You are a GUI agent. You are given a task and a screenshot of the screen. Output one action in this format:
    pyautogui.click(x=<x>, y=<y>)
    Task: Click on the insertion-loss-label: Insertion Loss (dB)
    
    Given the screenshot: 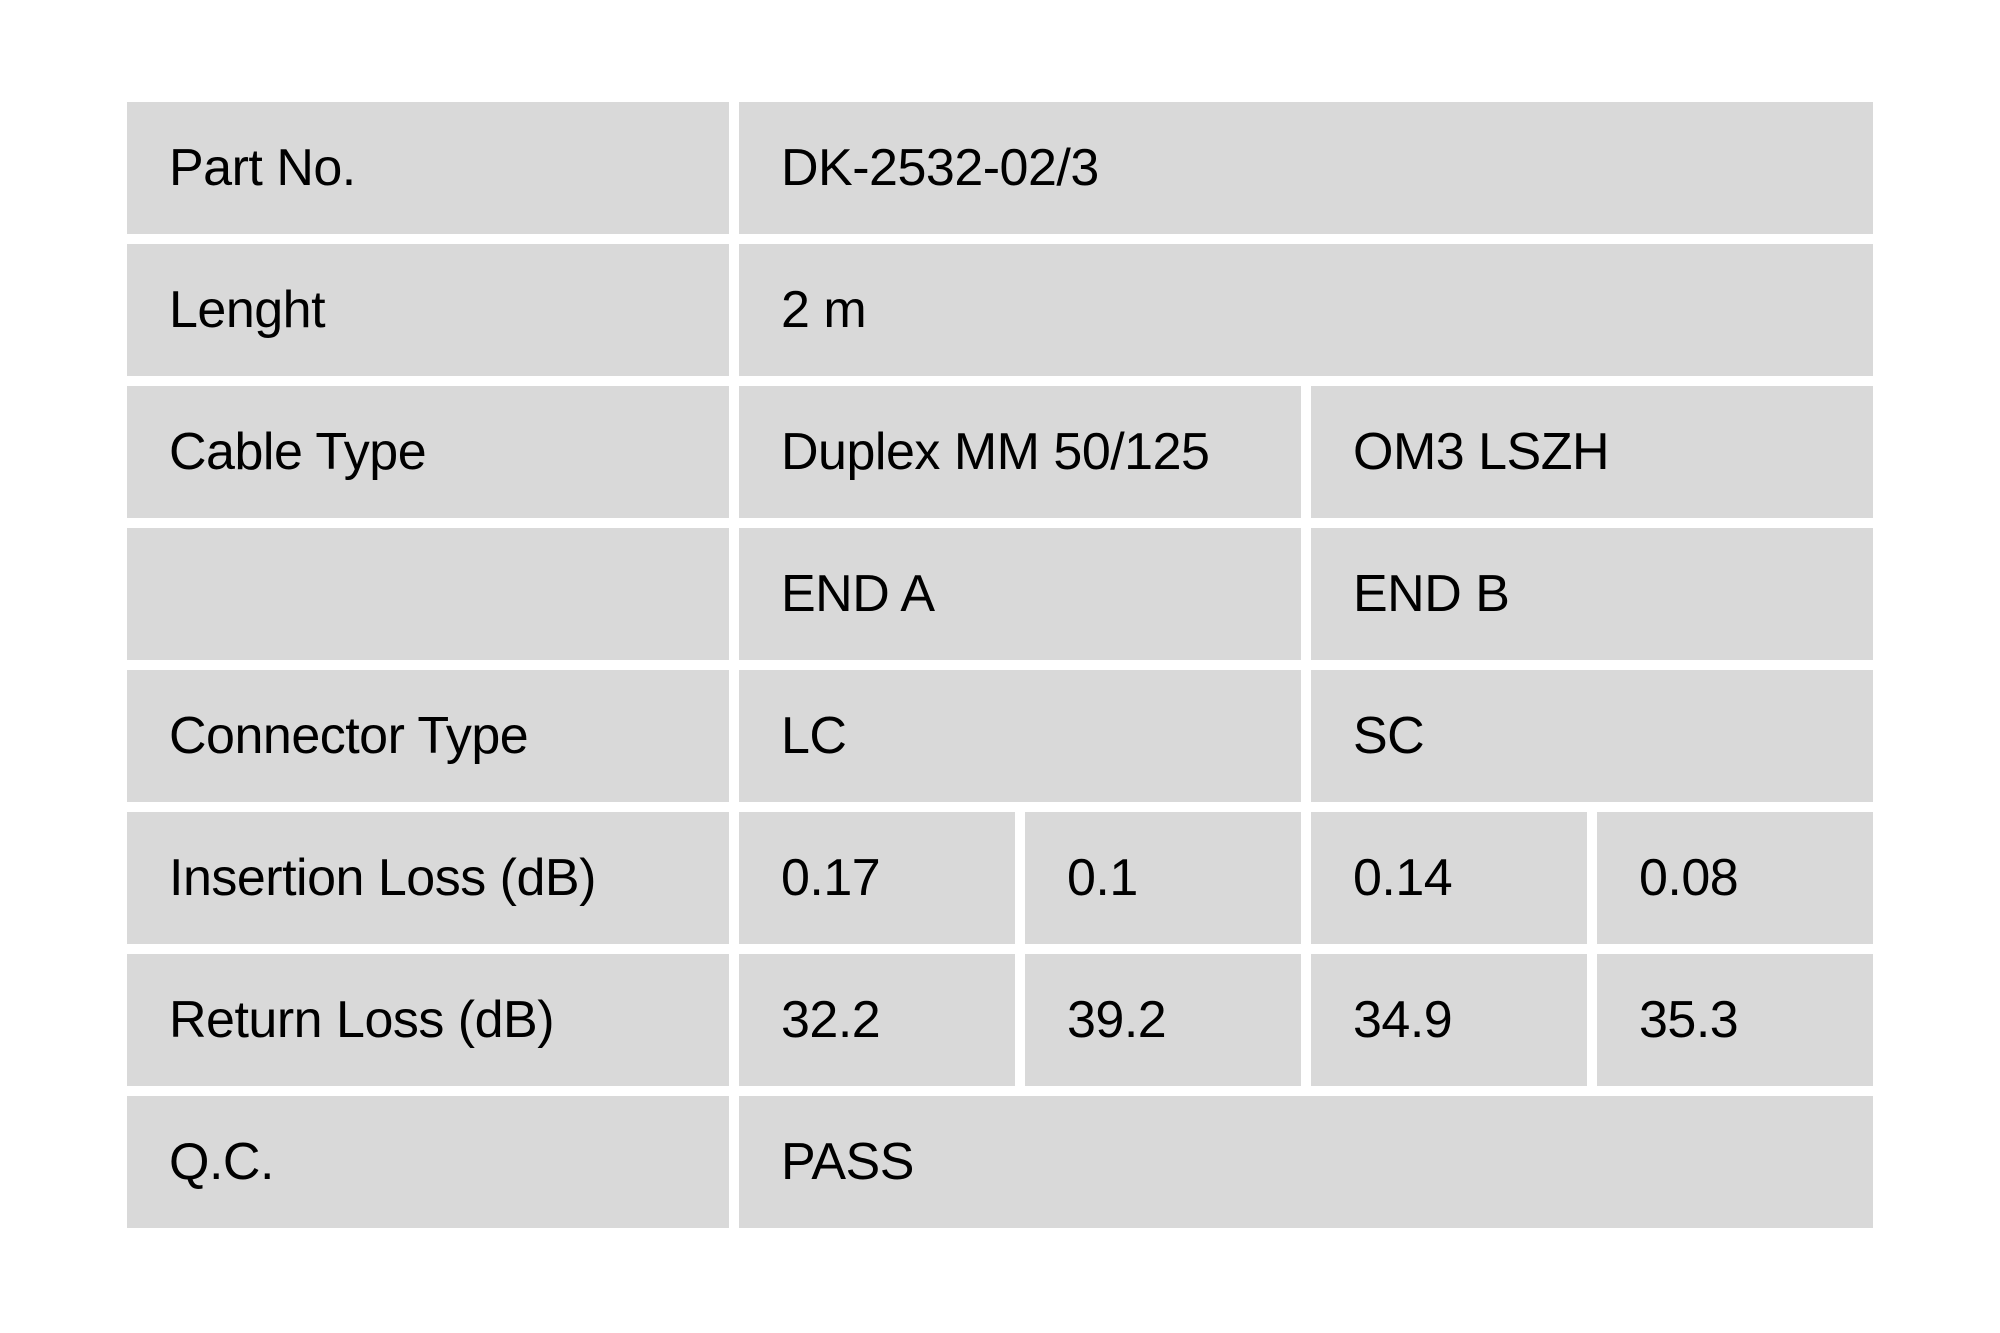 What is the action you would take?
    pyautogui.click(x=428, y=878)
    